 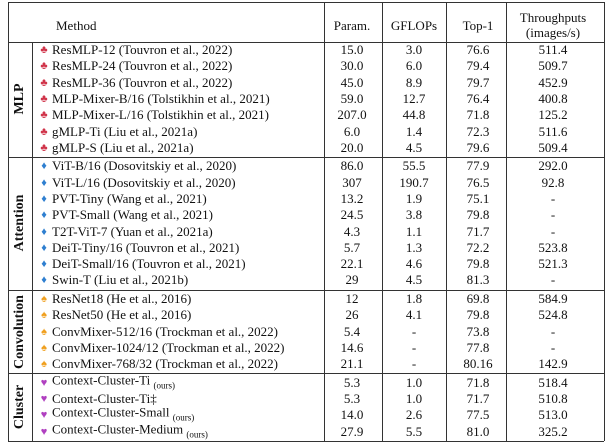 I want to click on top1-cell: 81.3, so click(x=478, y=280).